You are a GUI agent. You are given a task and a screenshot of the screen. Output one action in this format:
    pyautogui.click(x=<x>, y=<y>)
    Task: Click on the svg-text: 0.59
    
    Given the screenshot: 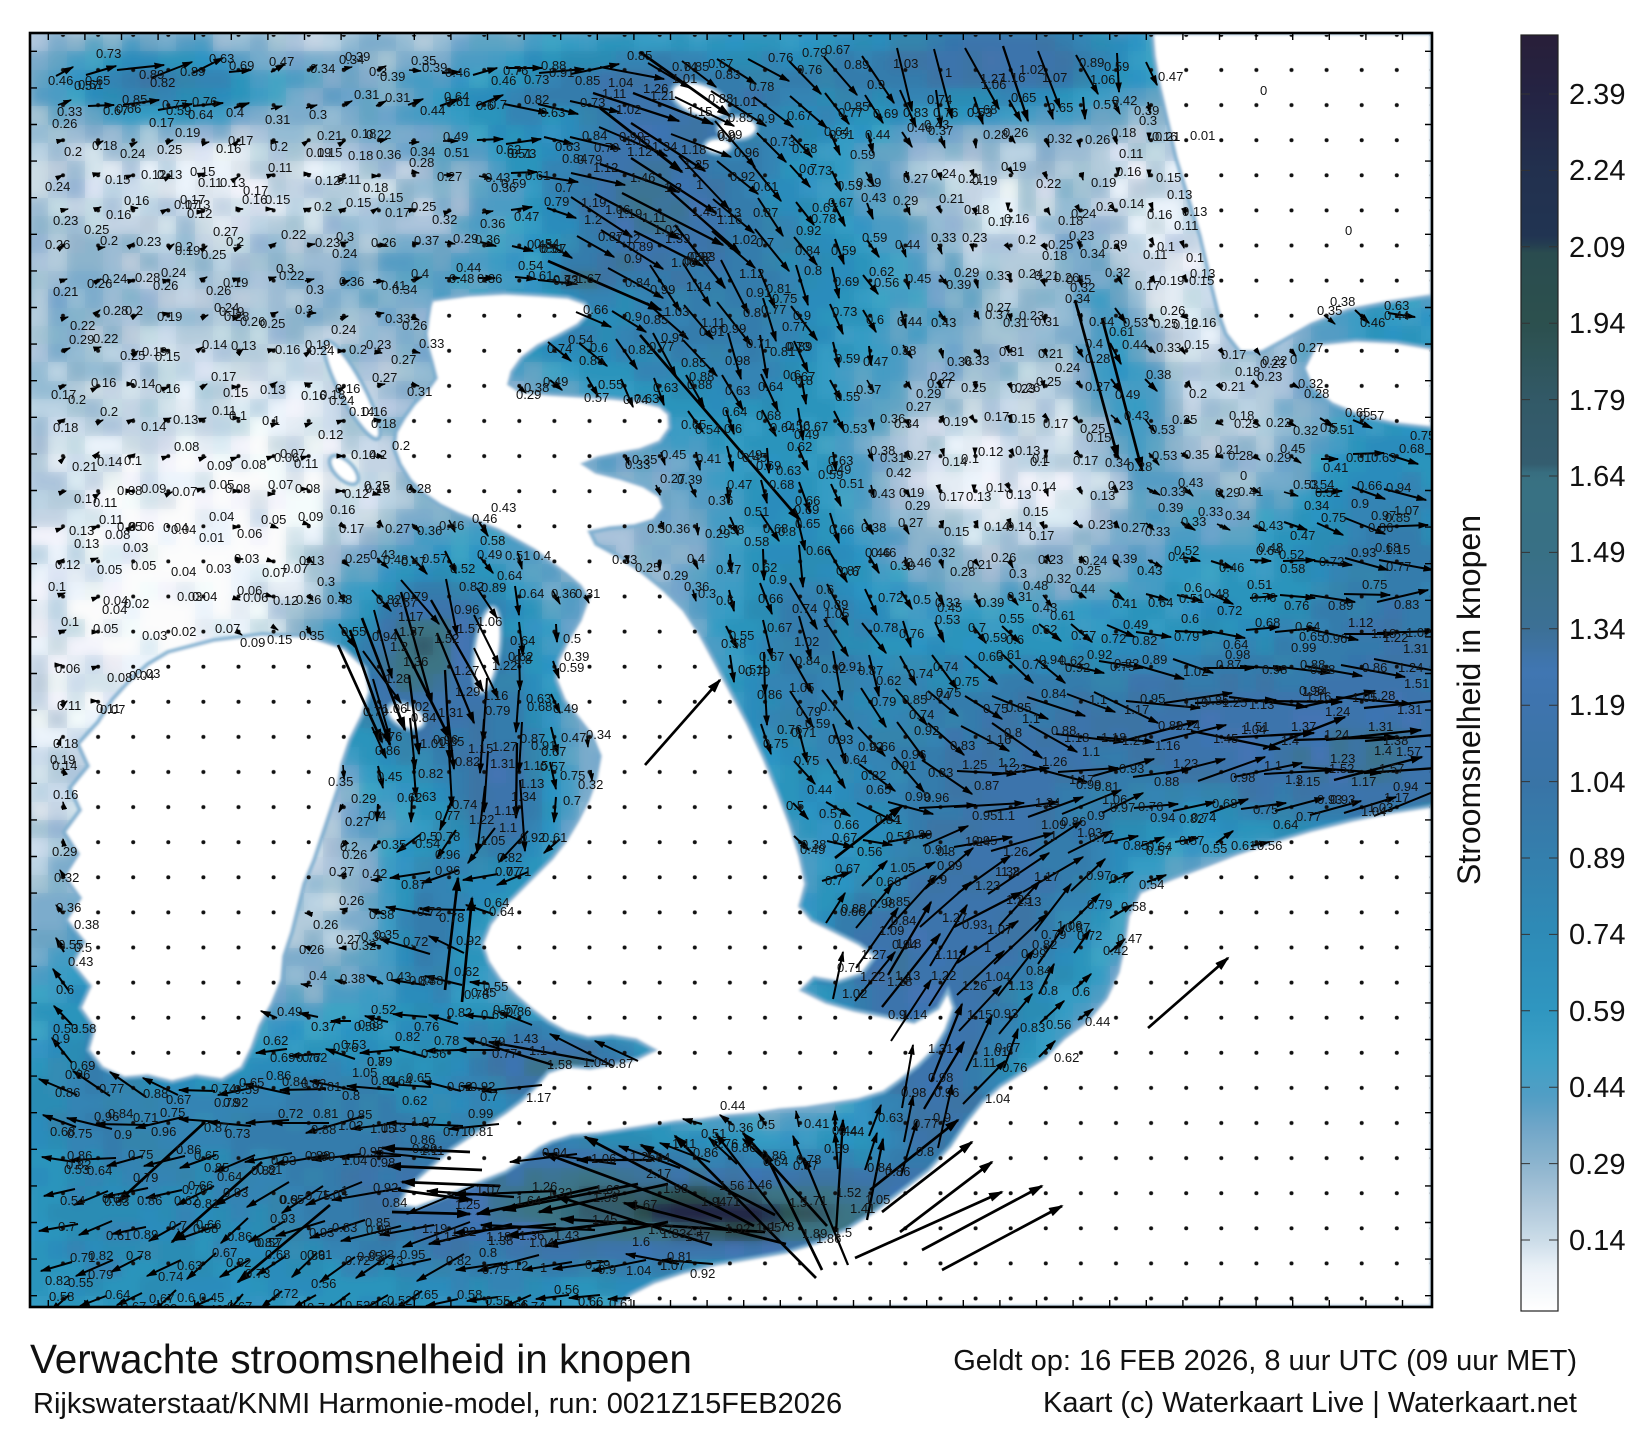 What is the action you would take?
    pyautogui.click(x=246, y=1089)
    